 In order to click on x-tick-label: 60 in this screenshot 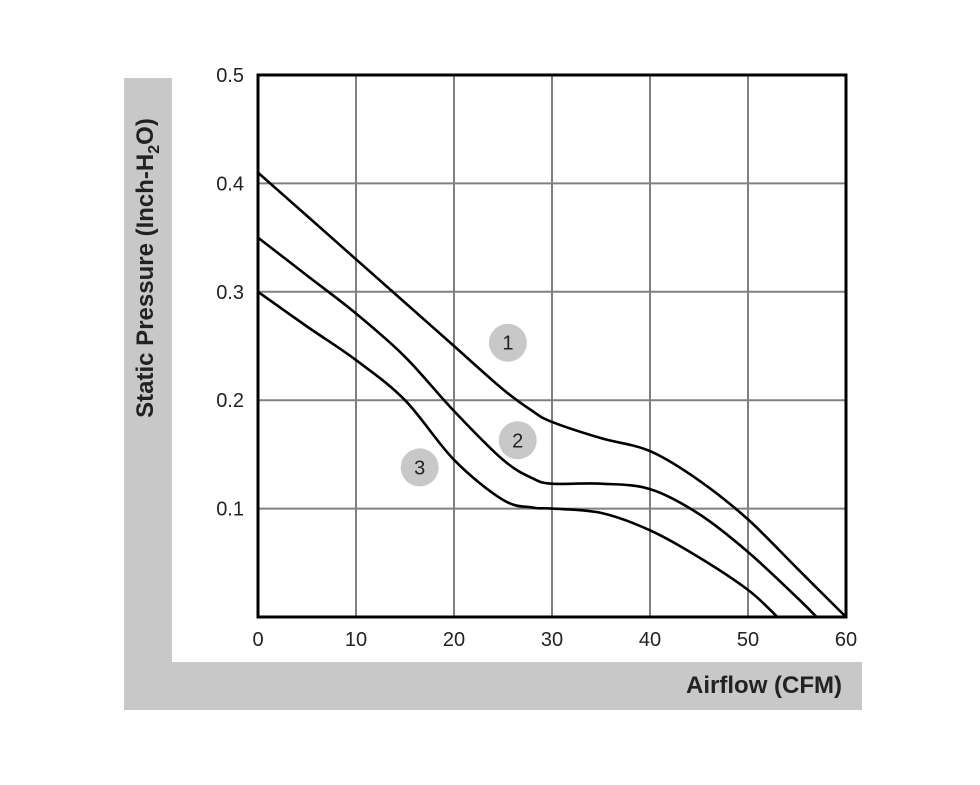, I will do `click(846, 640)`.